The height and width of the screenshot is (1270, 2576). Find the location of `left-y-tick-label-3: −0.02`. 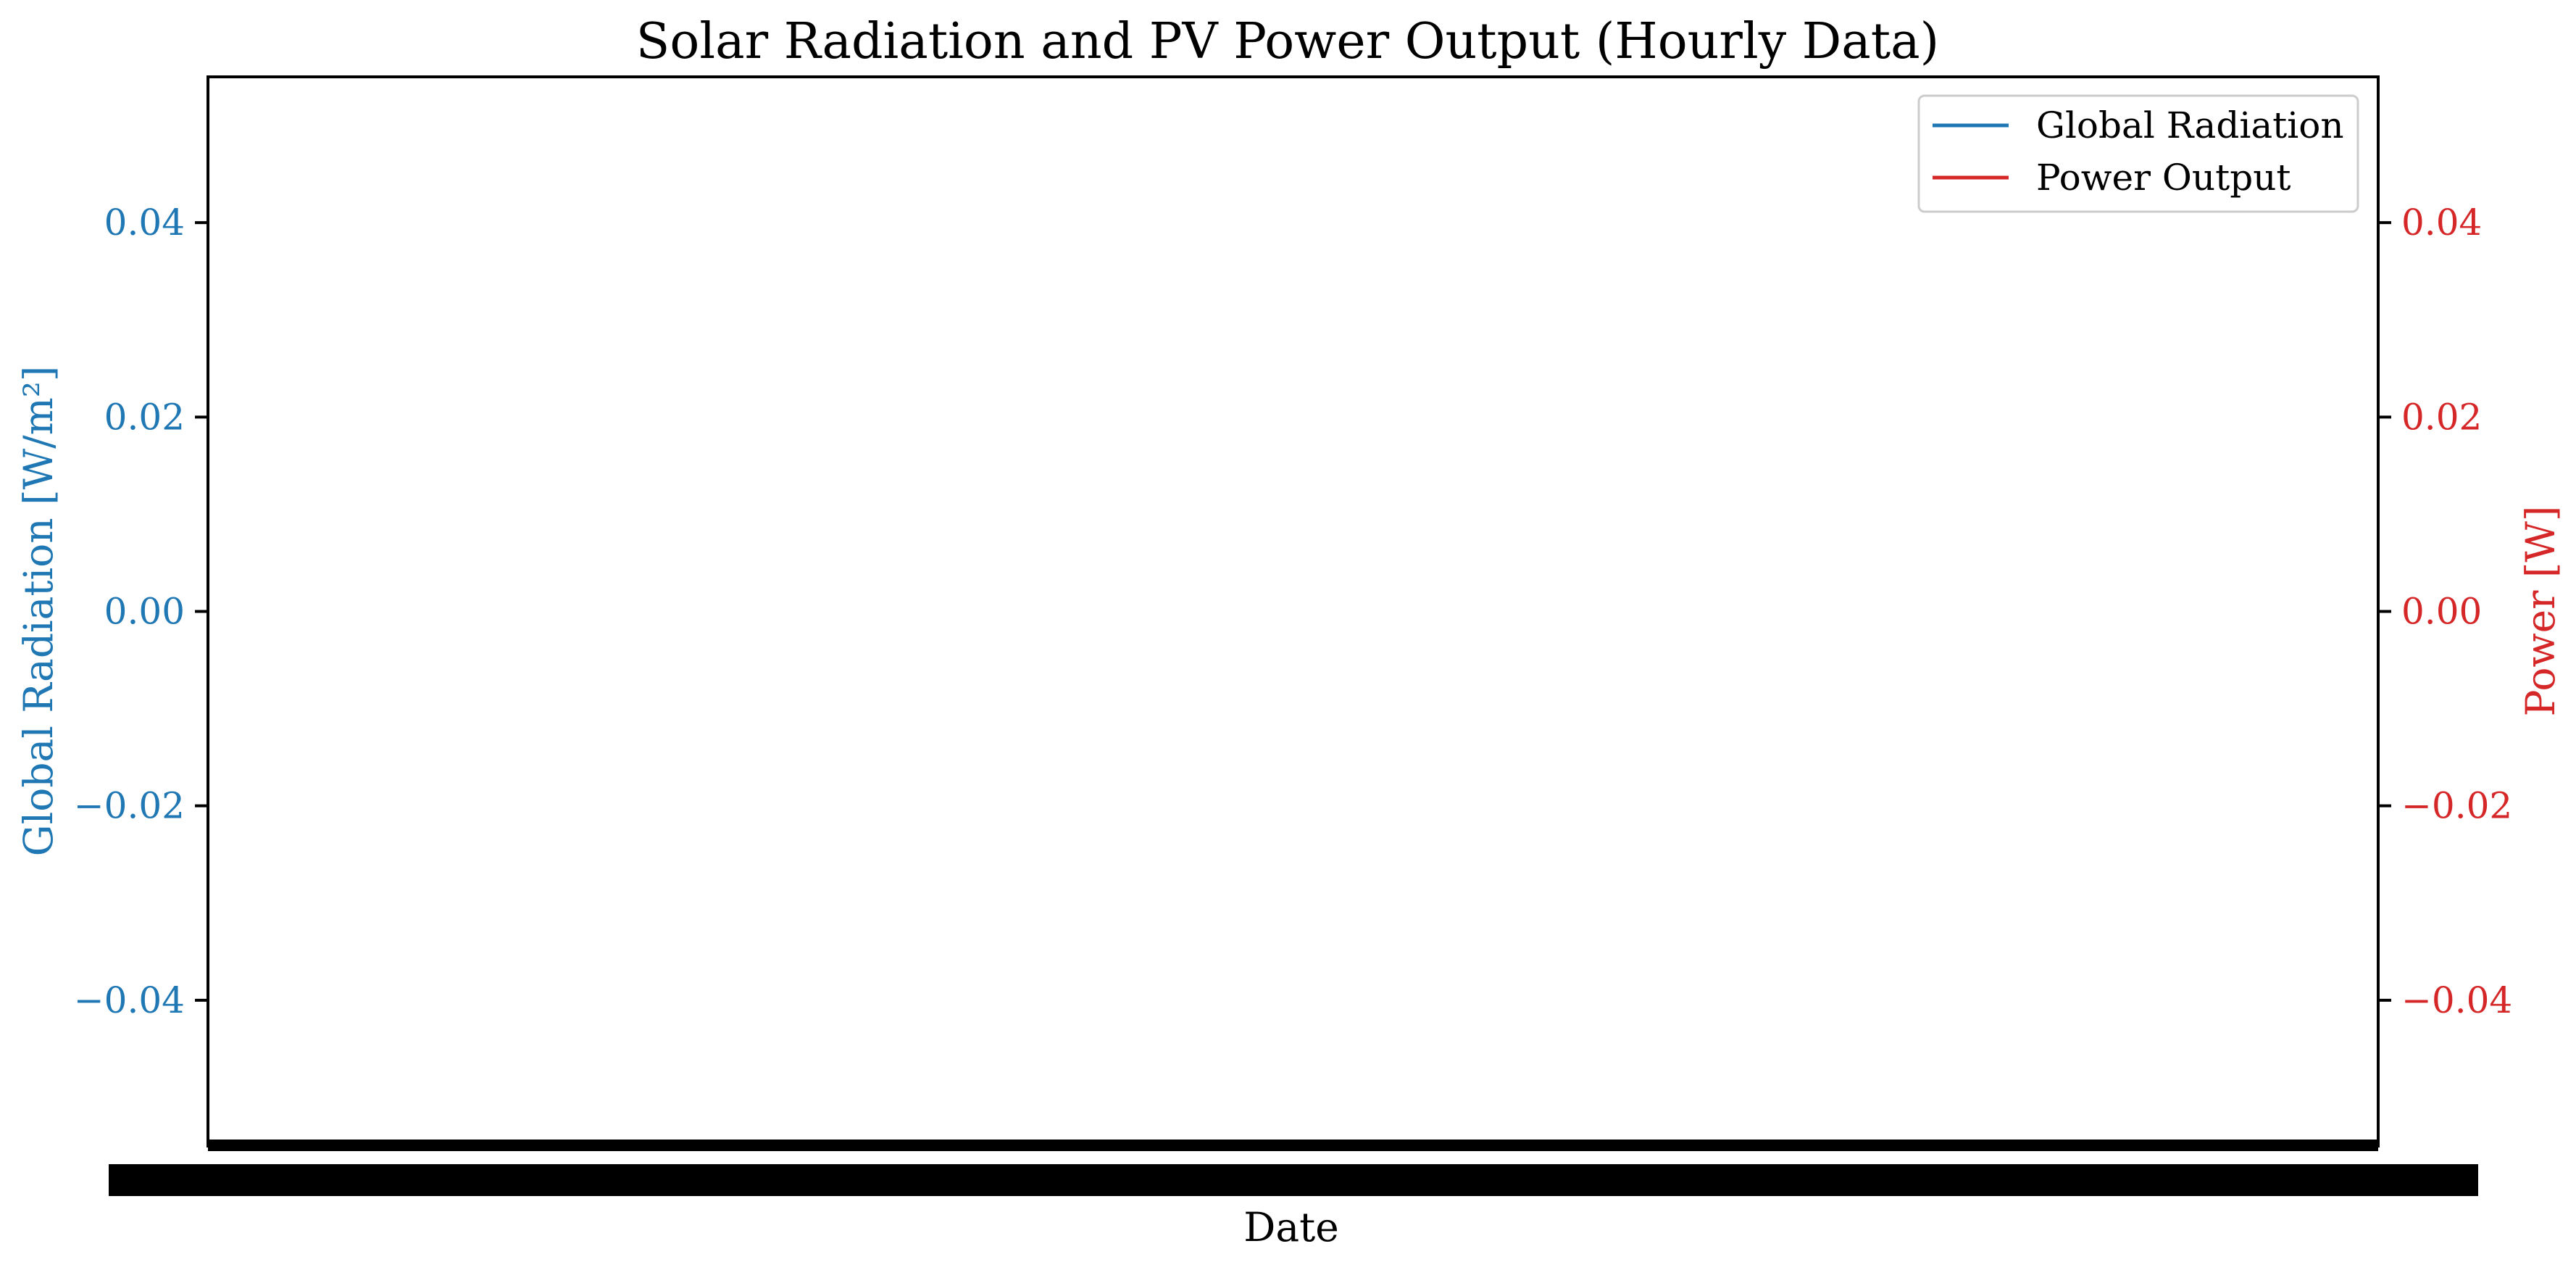

left-y-tick-label-3: −0.02 is located at coordinates (129, 806).